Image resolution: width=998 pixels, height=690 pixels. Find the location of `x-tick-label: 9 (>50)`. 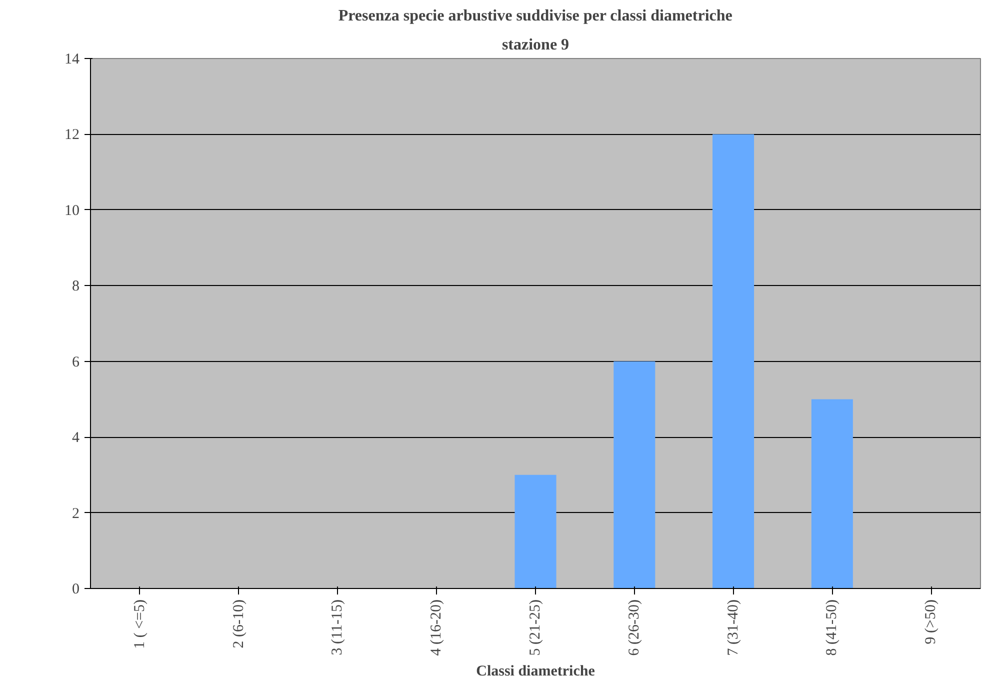

x-tick-label: 9 (>50) is located at coordinates (931, 621).